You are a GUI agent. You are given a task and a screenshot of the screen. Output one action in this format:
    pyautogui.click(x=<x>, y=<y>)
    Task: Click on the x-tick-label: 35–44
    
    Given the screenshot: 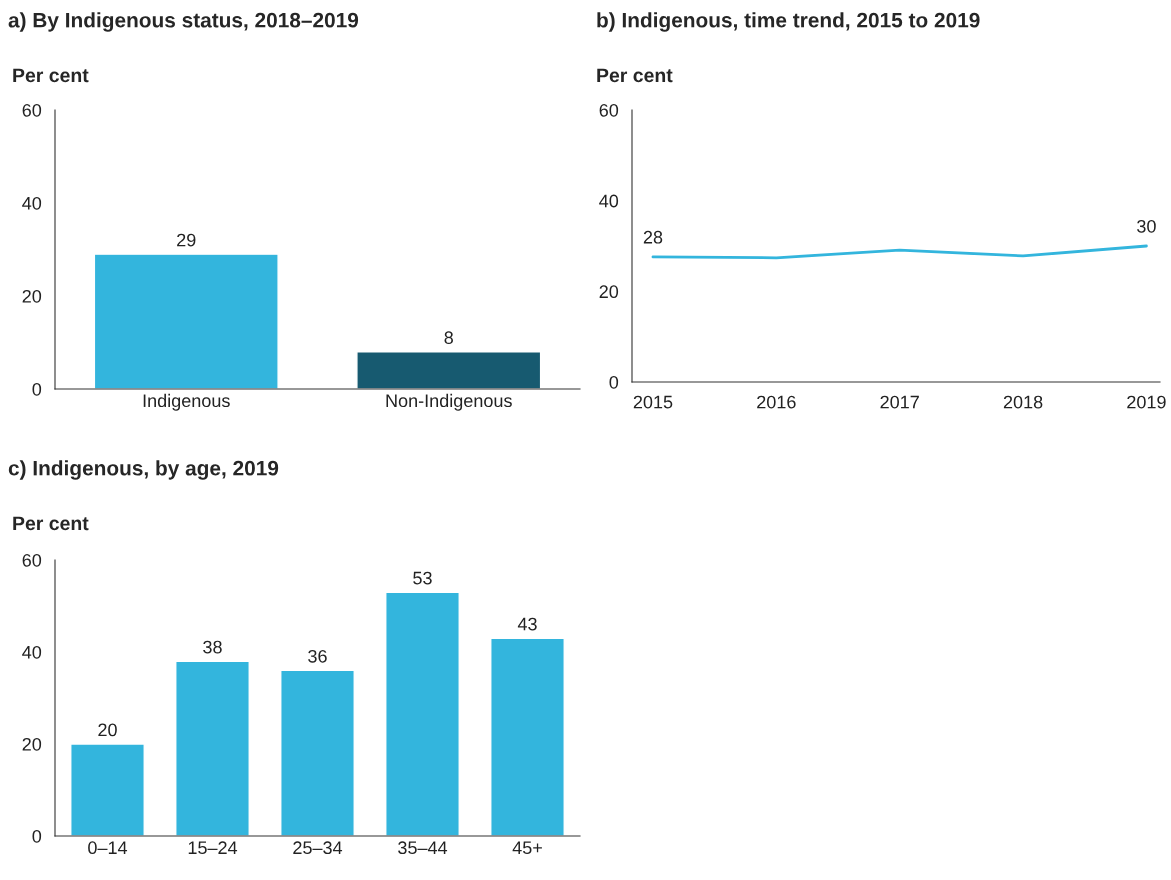 What is the action you would take?
    pyautogui.click(x=423, y=848)
    